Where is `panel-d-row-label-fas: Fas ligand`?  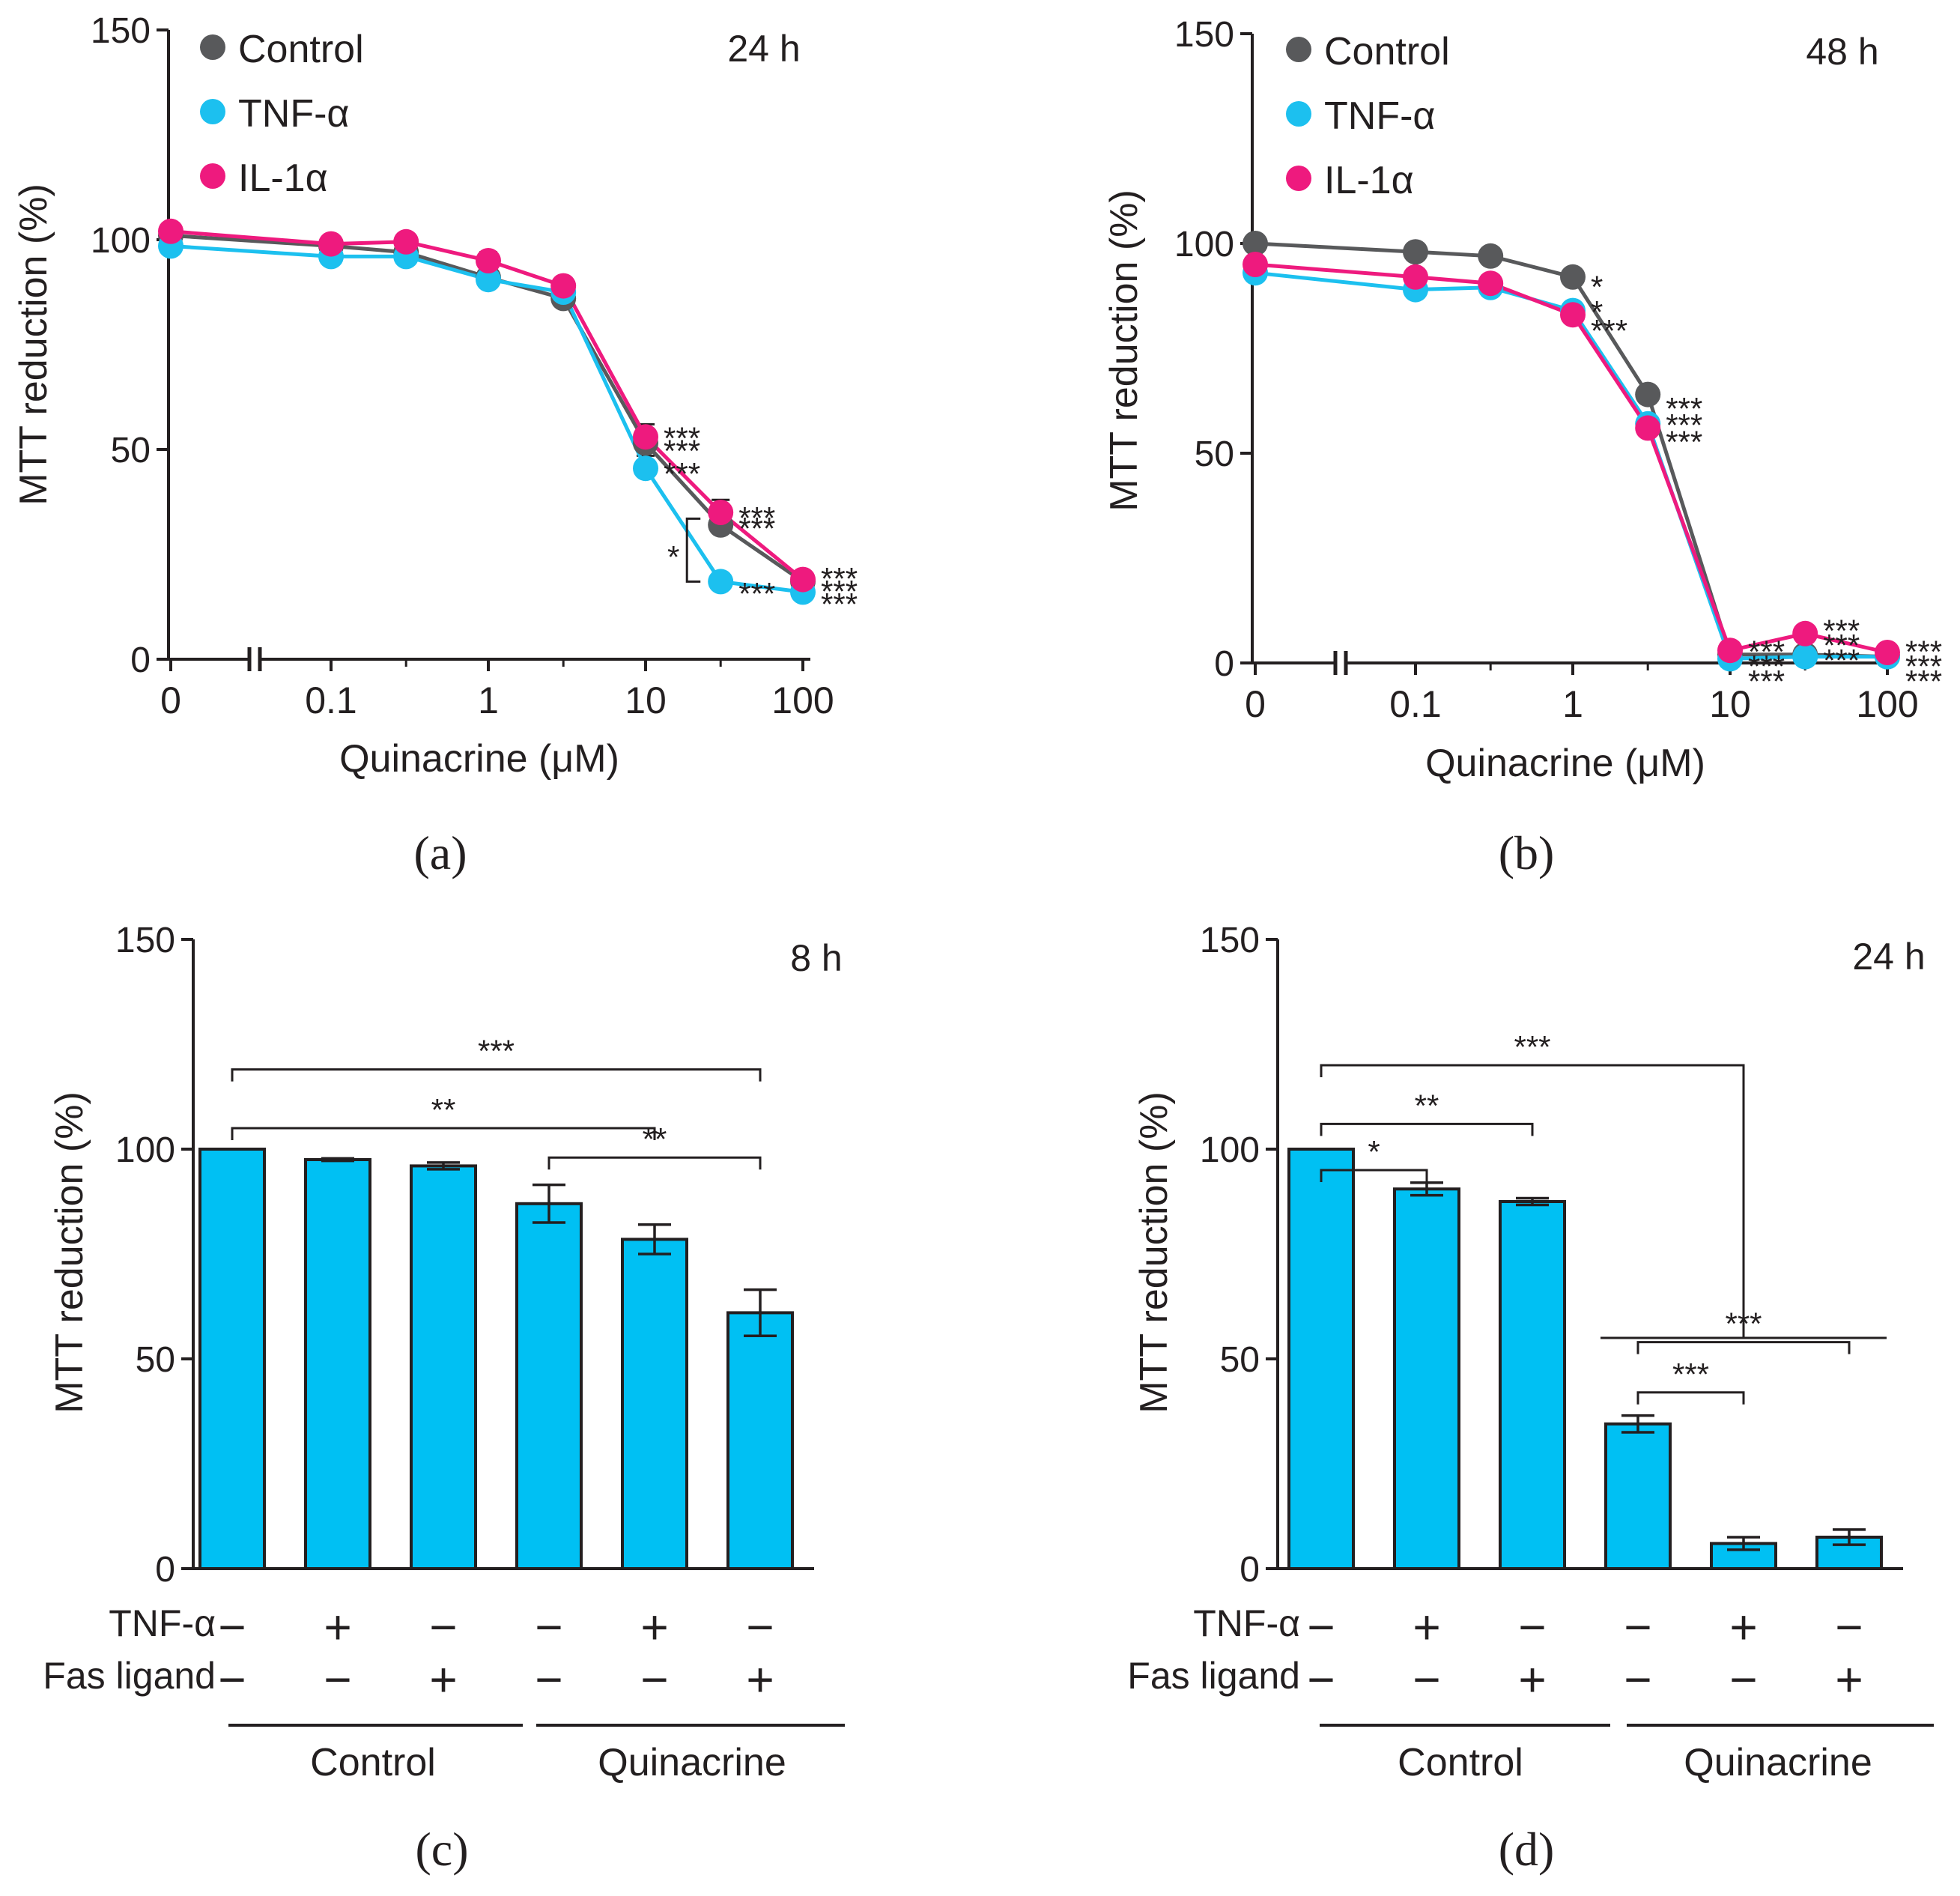 panel-d-row-label-fas: Fas ligand is located at coordinates (1214, 1676).